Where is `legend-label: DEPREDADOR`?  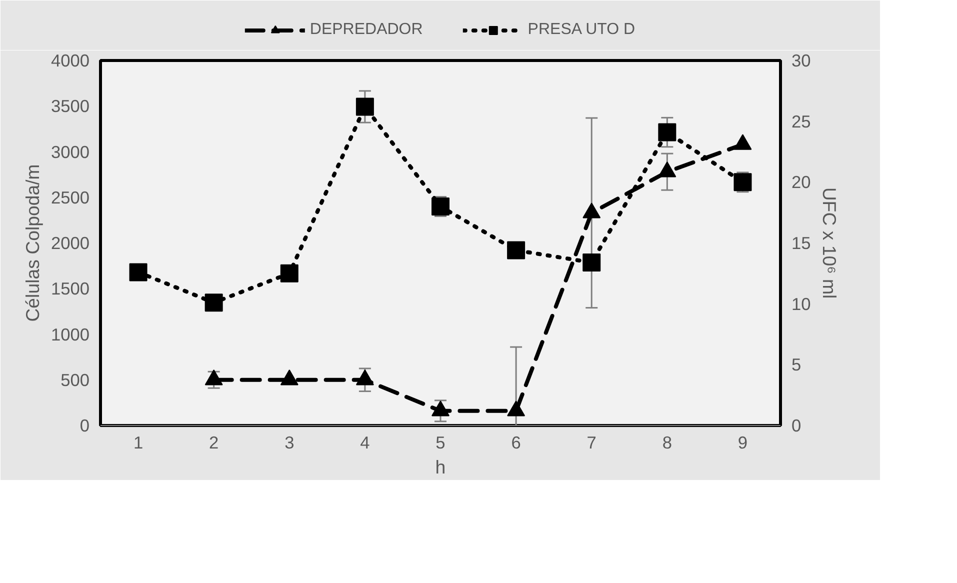
legend-label: DEPREDADOR is located at coordinates (366, 30).